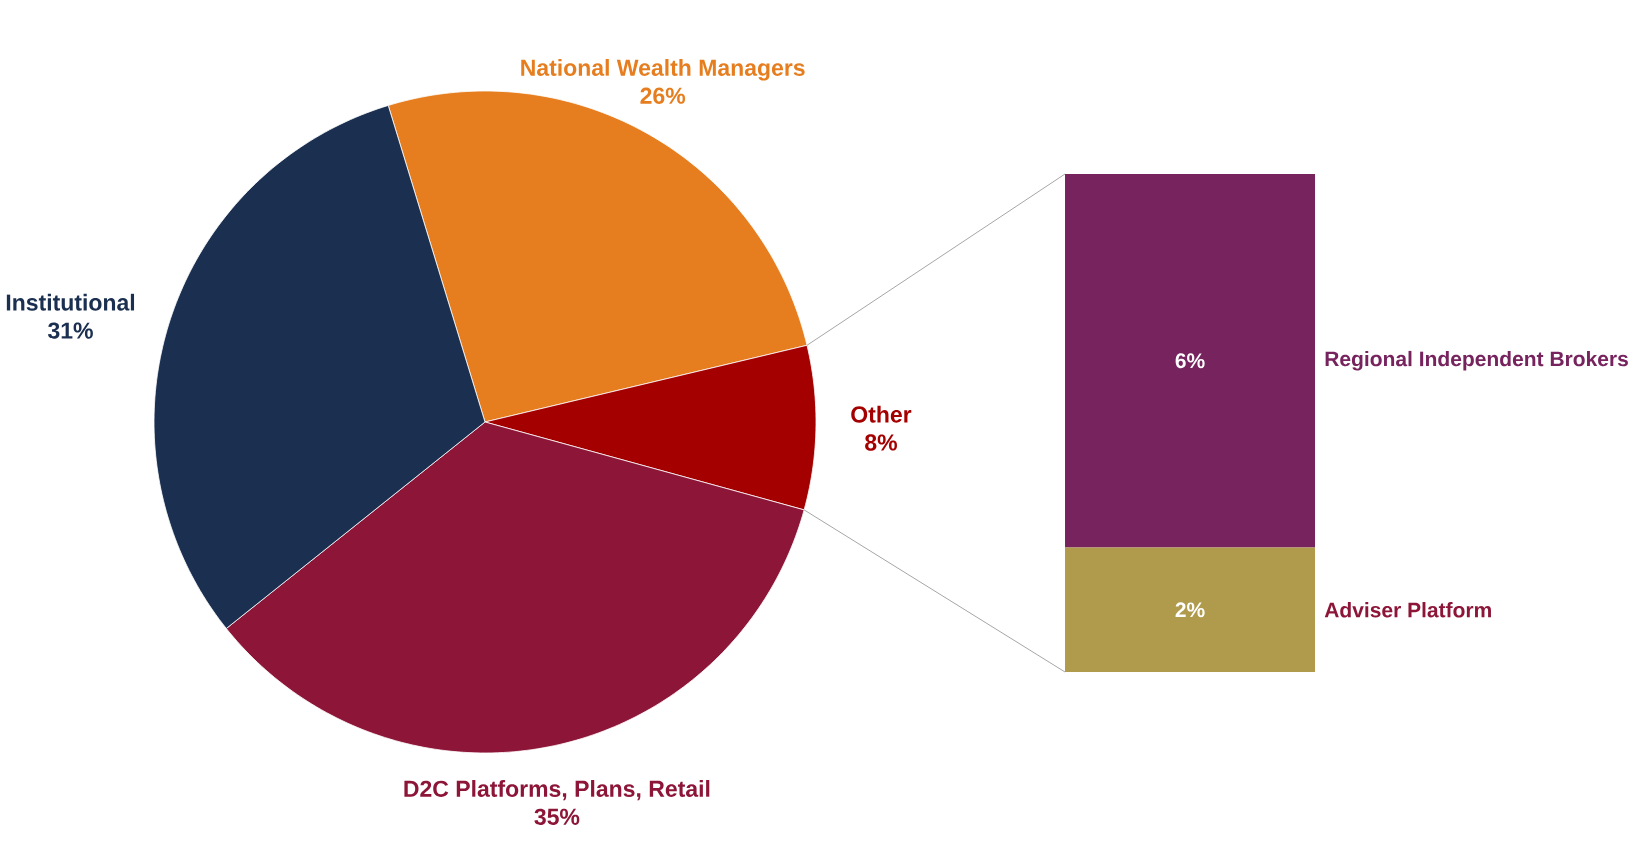 This screenshot has width=1634, height=850. Describe the element at coordinates (1407, 610) in the screenshot. I see `series-label: Adviser Platform` at that location.